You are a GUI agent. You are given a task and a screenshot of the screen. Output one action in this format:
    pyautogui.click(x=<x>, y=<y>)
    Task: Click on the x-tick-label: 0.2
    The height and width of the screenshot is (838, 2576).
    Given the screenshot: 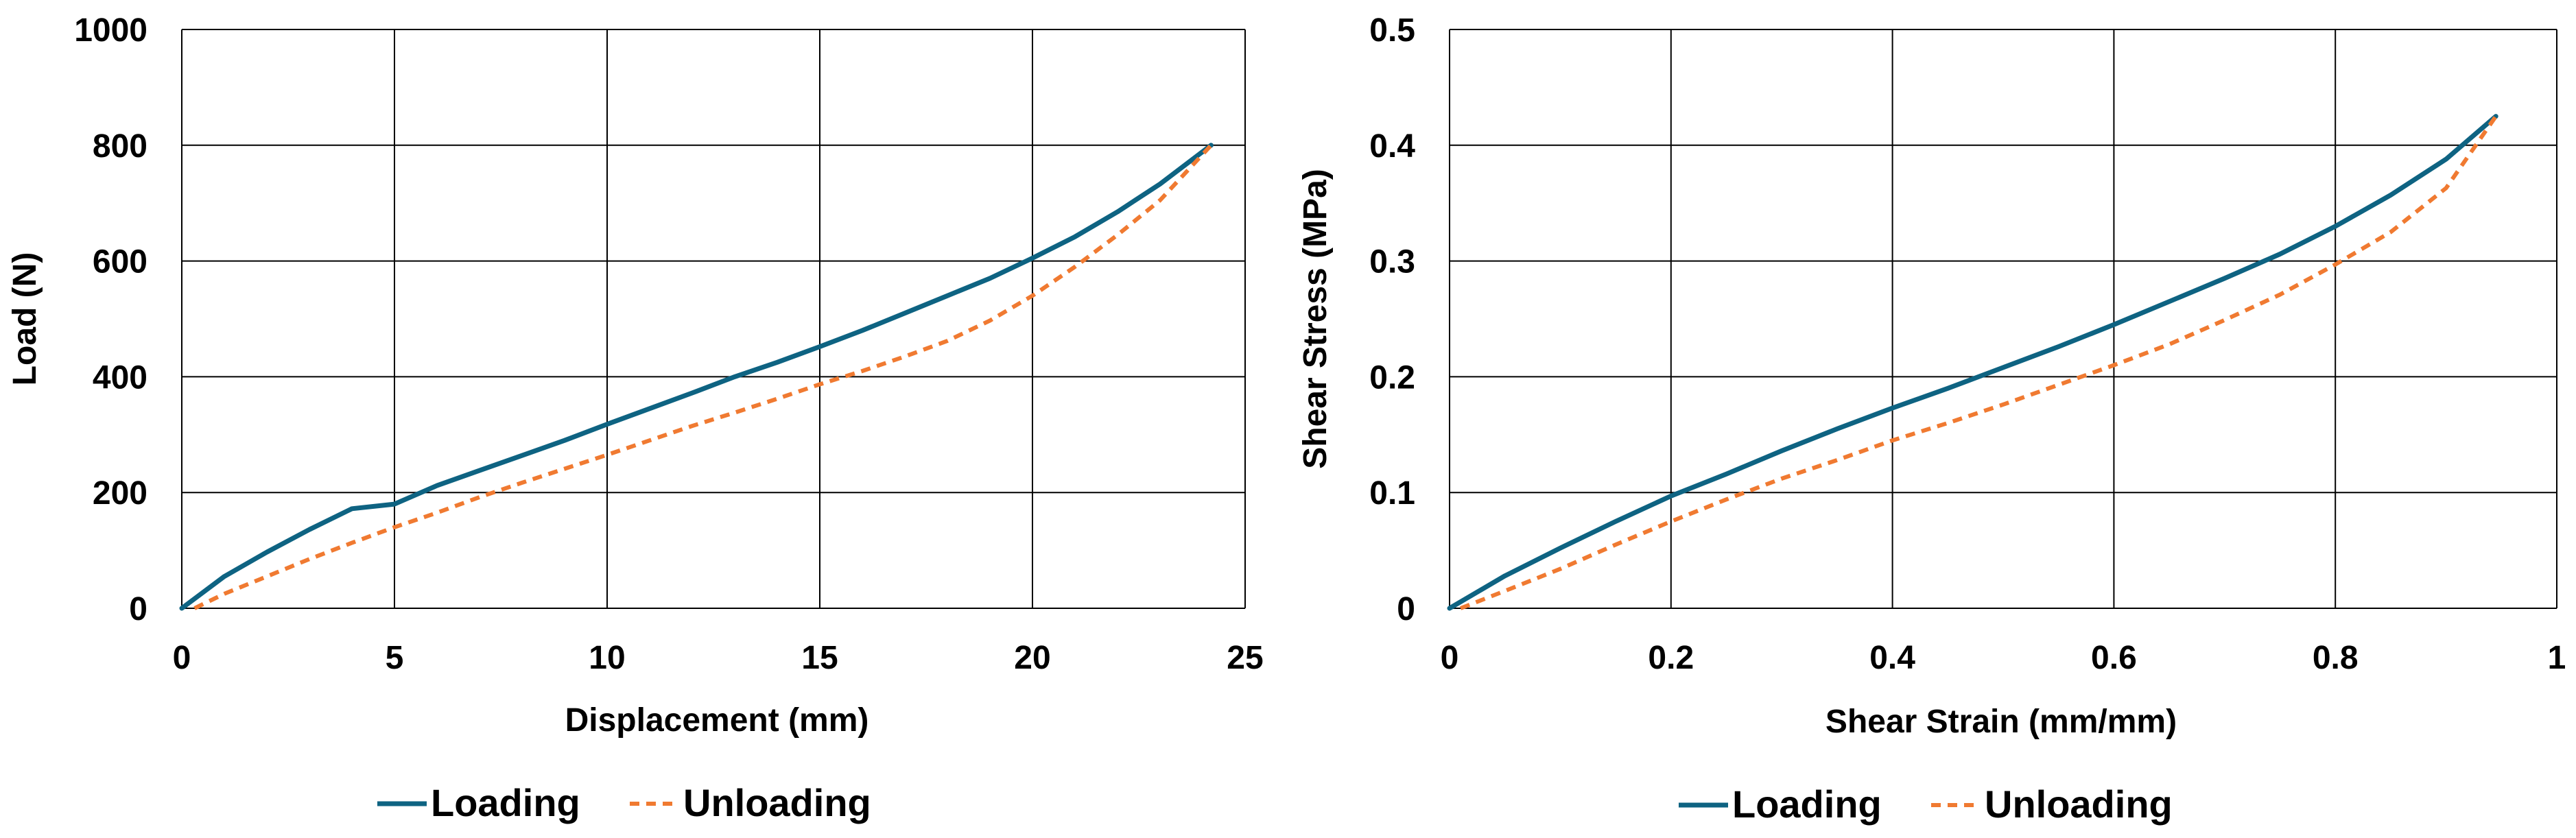 What is the action you would take?
    pyautogui.click(x=1671, y=658)
    